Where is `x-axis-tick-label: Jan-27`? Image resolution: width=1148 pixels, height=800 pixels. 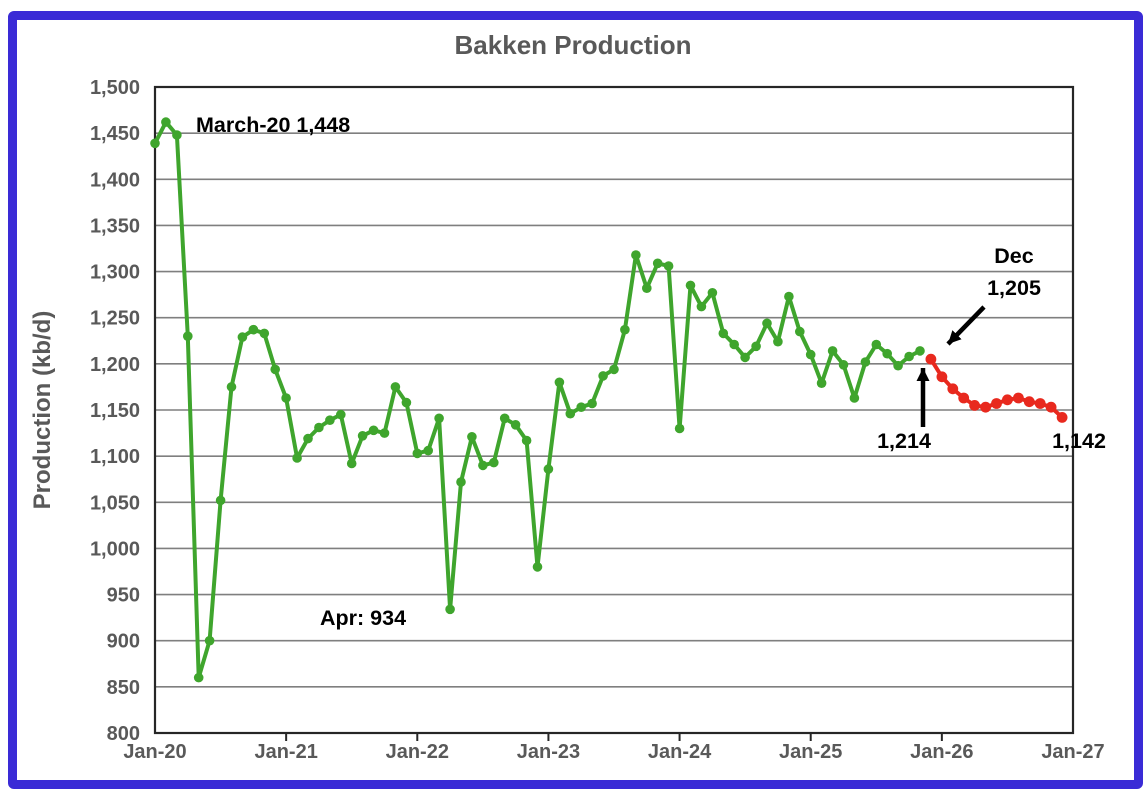
x-axis-tick-label: Jan-27 is located at coordinates (1072, 752).